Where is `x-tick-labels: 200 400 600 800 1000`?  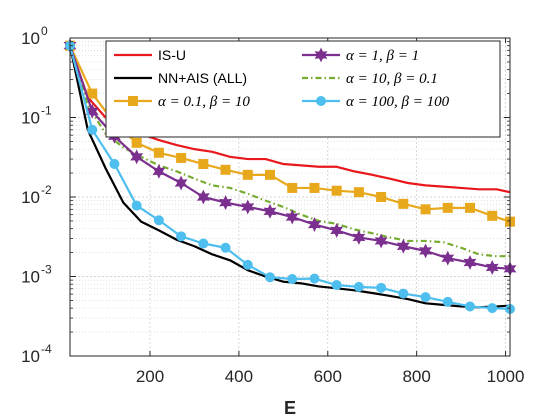
x-tick-labels: 200 400 600 800 1000 is located at coordinates (330, 376).